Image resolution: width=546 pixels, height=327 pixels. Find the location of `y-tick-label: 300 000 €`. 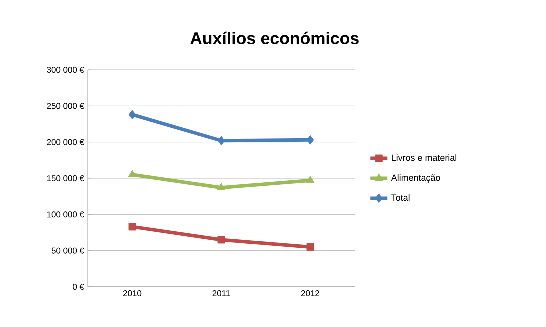

y-tick-label: 300 000 € is located at coordinates (65, 70).